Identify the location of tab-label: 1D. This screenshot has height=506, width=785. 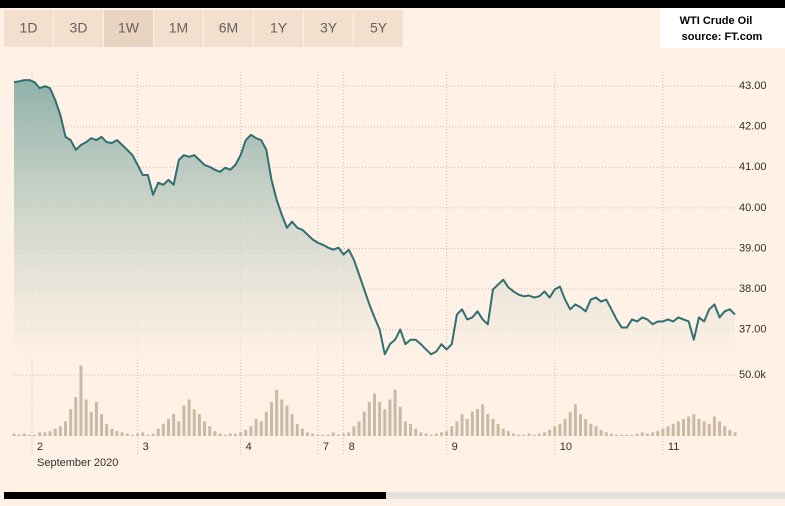
(29, 28).